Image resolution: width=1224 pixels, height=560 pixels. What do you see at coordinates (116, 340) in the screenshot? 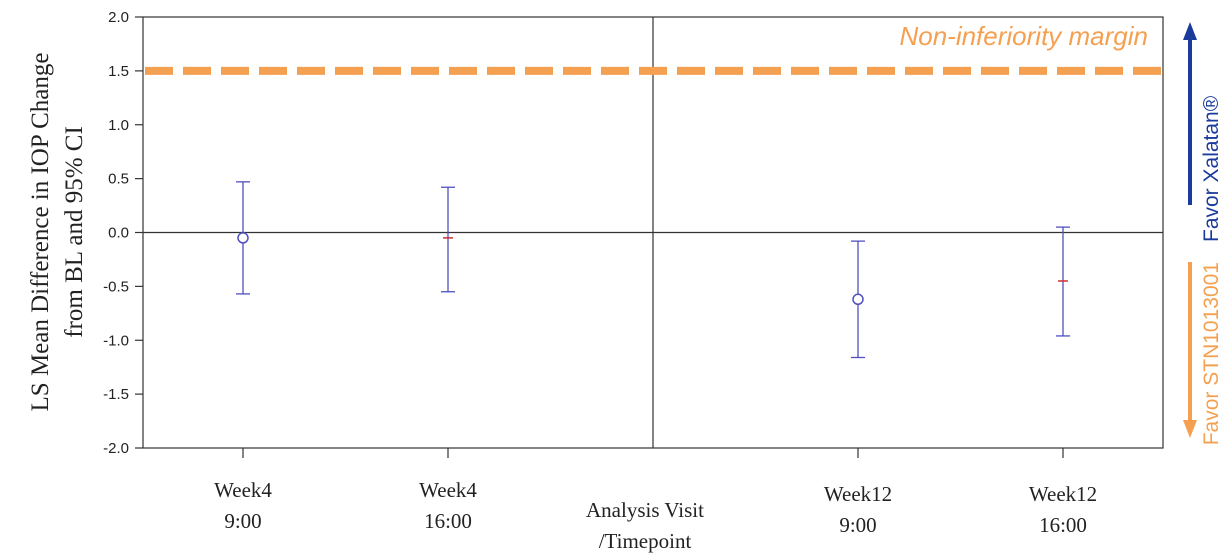
I see `y-tick-label: -1.0` at bounding box center [116, 340].